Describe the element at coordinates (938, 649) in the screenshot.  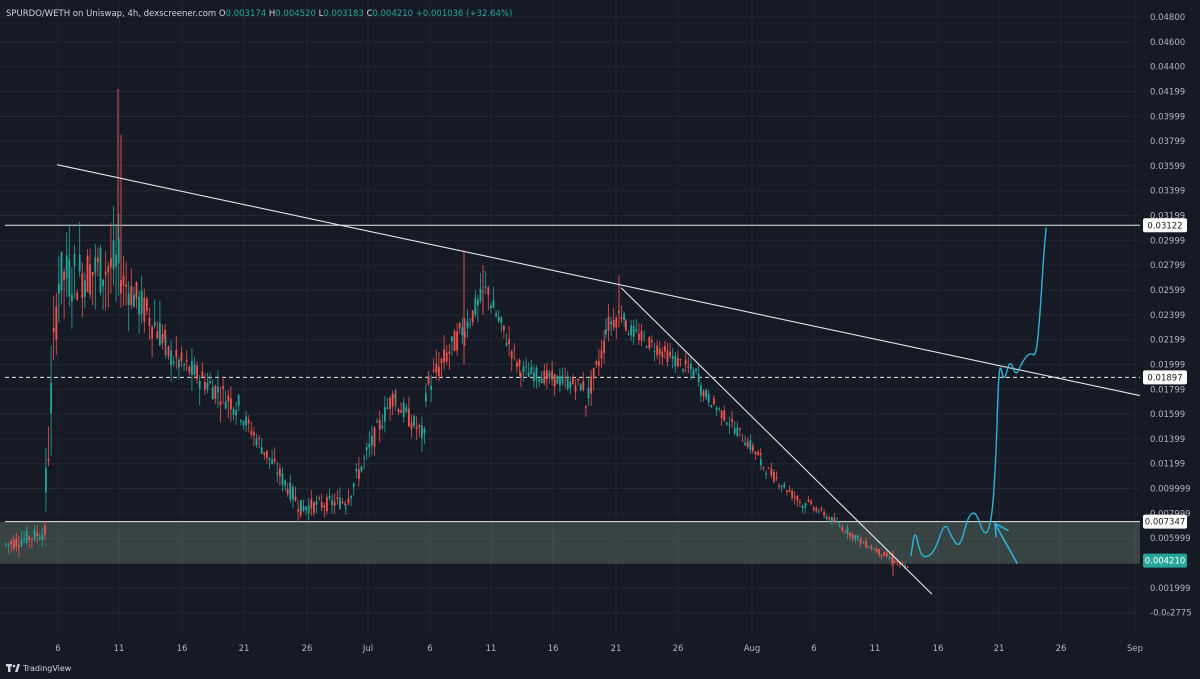
I see `x-tick-label: 16` at that location.